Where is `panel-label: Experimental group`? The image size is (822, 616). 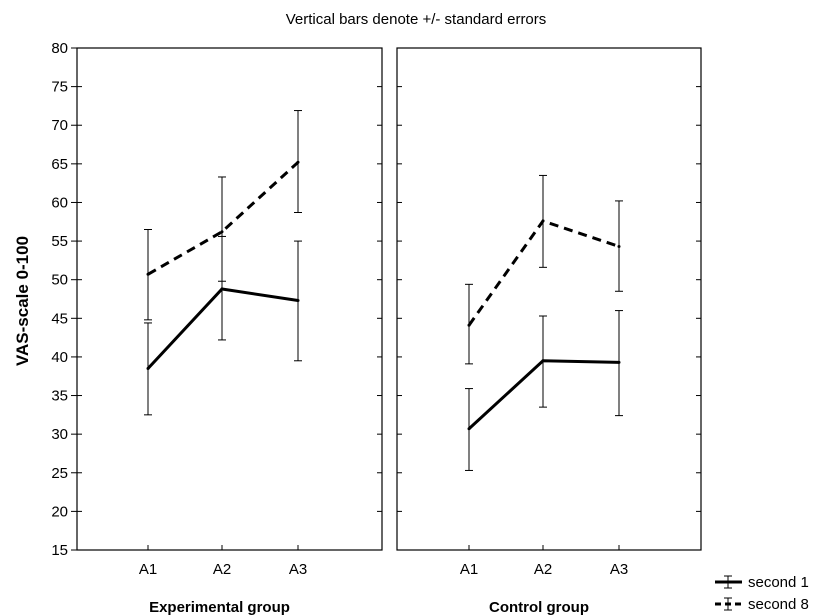
panel-label: Experimental group is located at coordinates (219, 607).